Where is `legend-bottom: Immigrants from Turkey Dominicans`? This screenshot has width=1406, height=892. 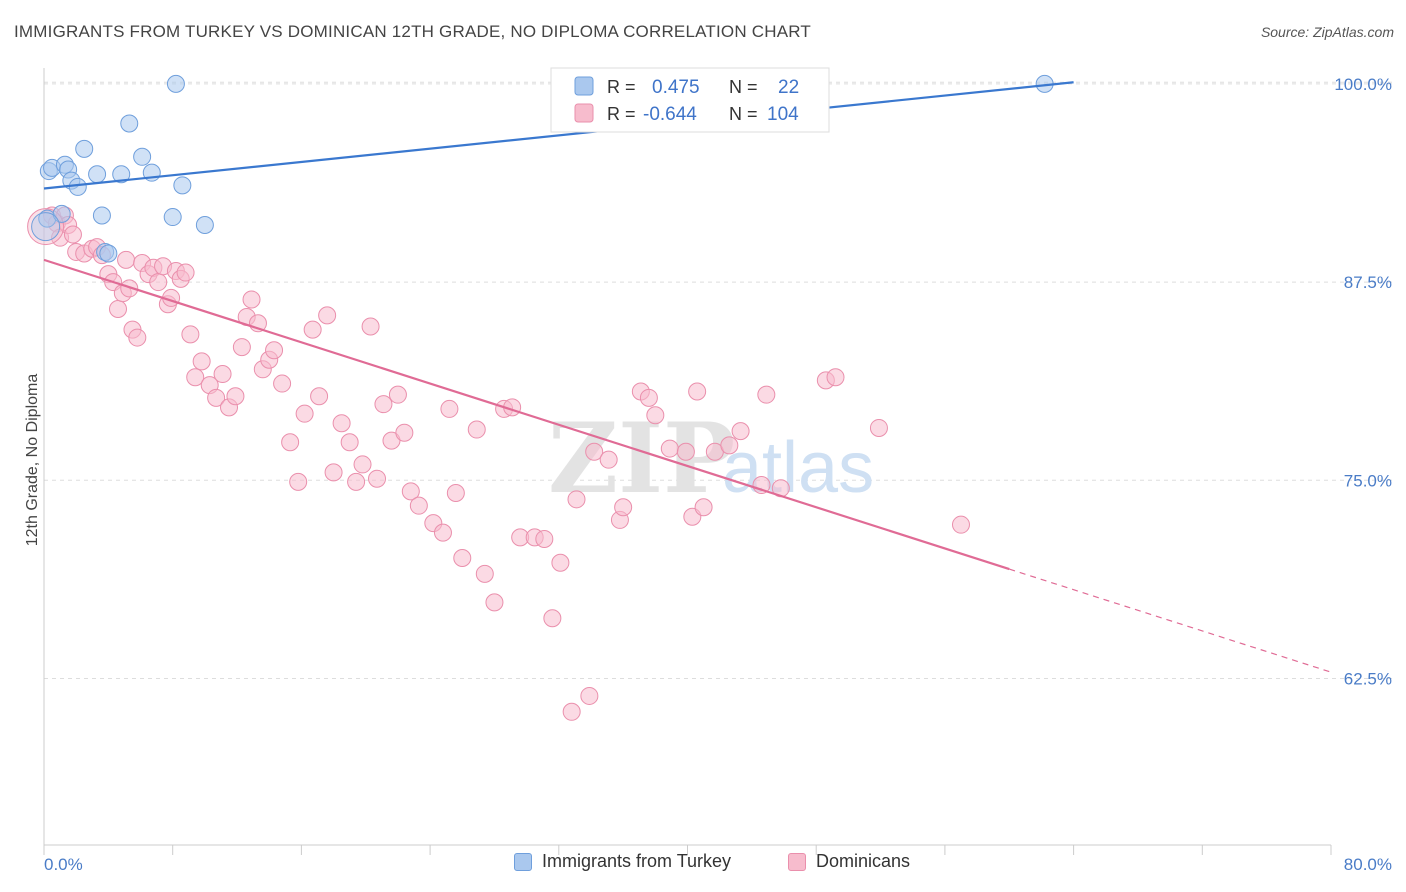
legend-bottom: Immigrants from Turkey Dominicans is located at coordinates (703, 865).